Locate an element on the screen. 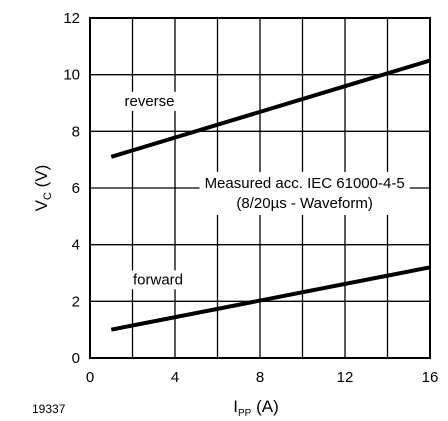 This screenshot has width=448, height=421. y-axis-label-subscript: C is located at coordinates (48, 196).